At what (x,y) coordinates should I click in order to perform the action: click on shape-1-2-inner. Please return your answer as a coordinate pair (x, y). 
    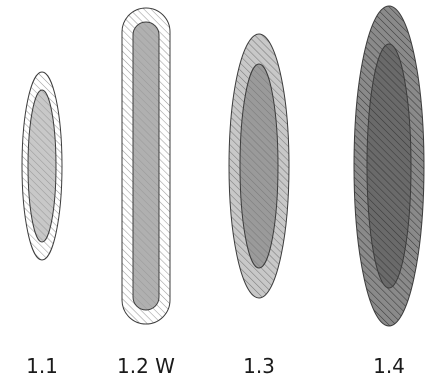
    Looking at the image, I should click on (146, 166).